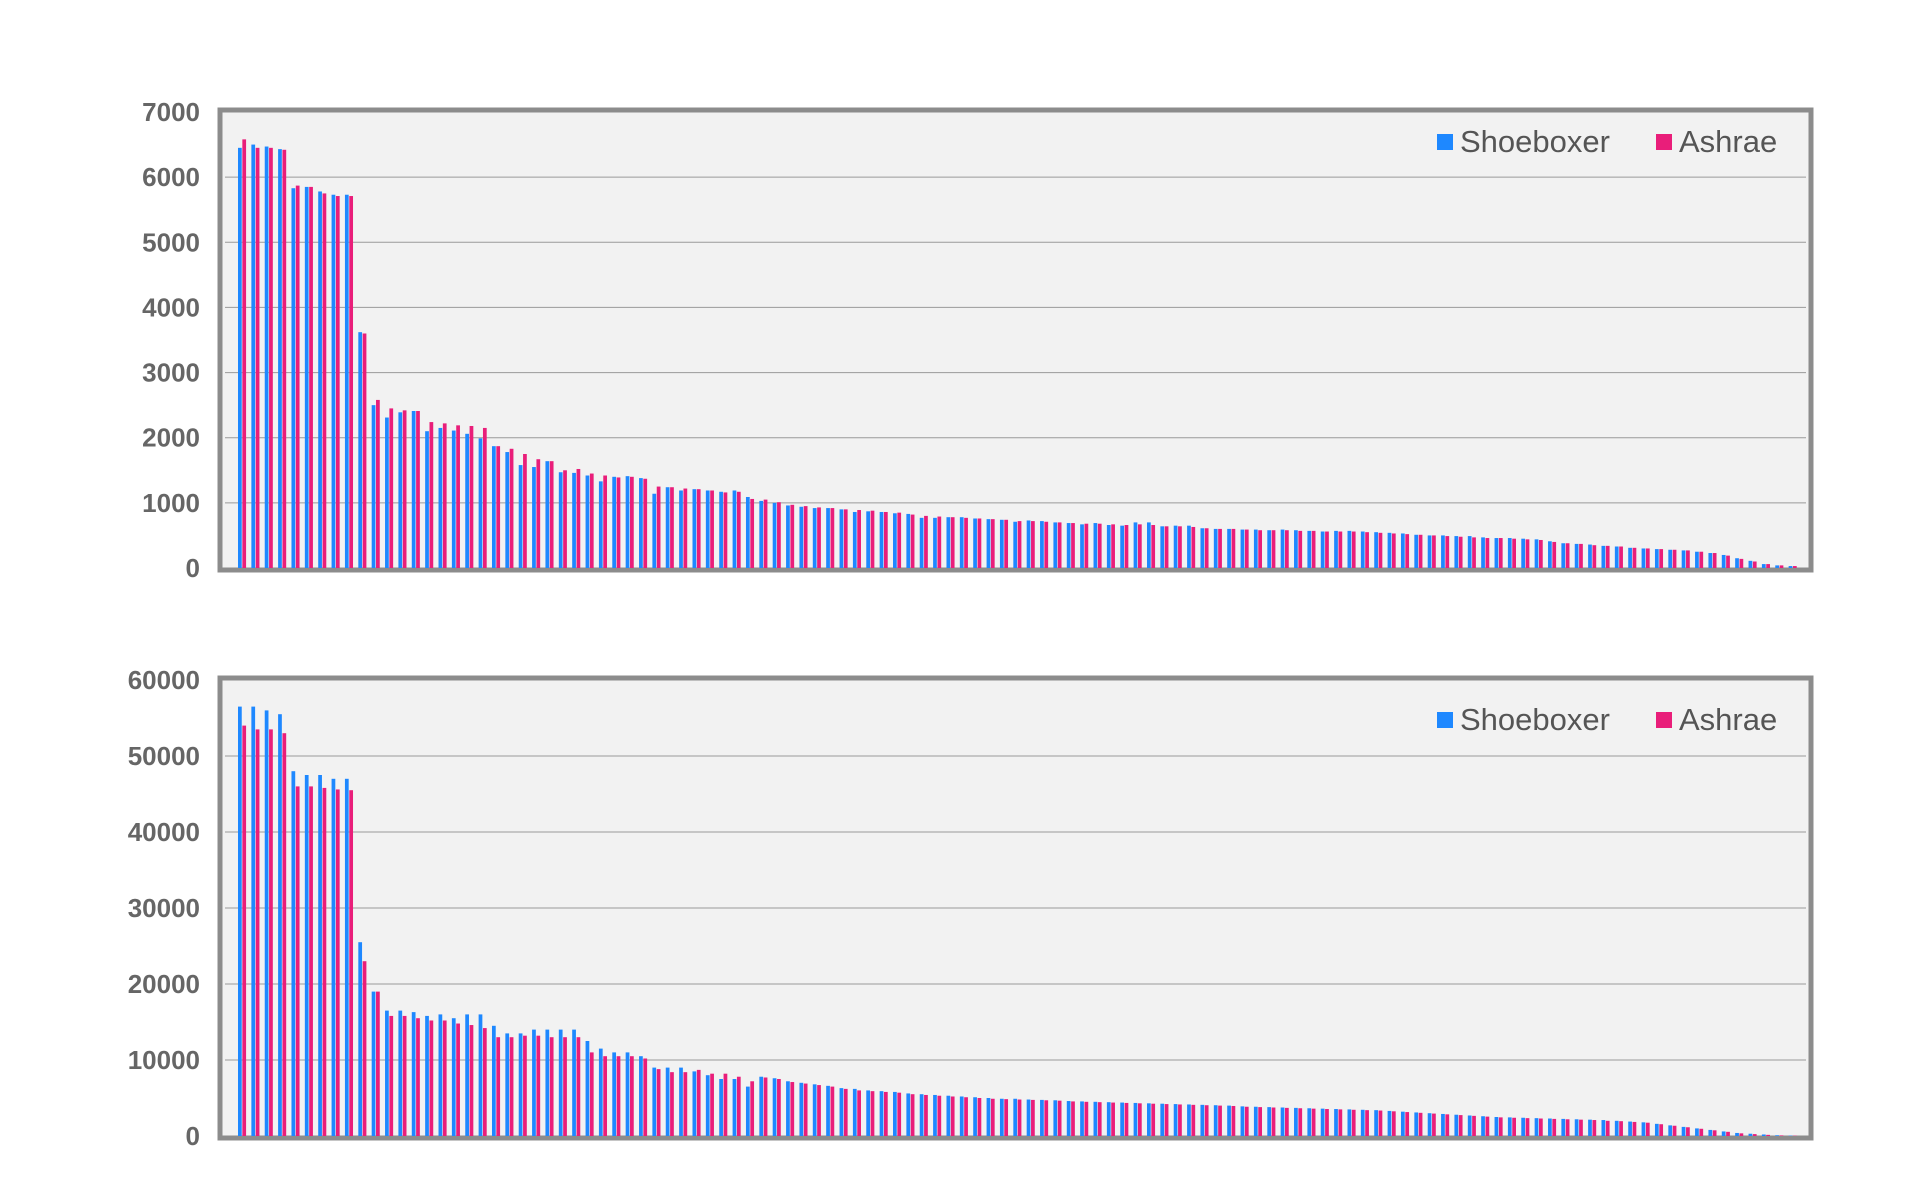 This screenshot has width=1921, height=1201. Describe the element at coordinates (171, 373) in the screenshot. I see `y-tick-label: 3000` at that location.